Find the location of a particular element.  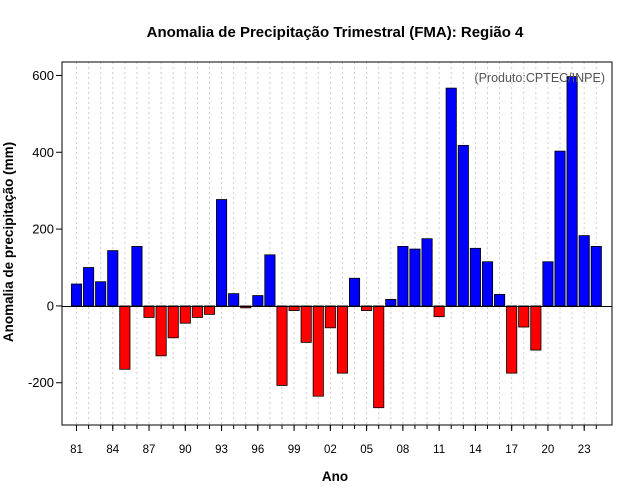

x-tick-label: 11 is located at coordinates (439, 450).